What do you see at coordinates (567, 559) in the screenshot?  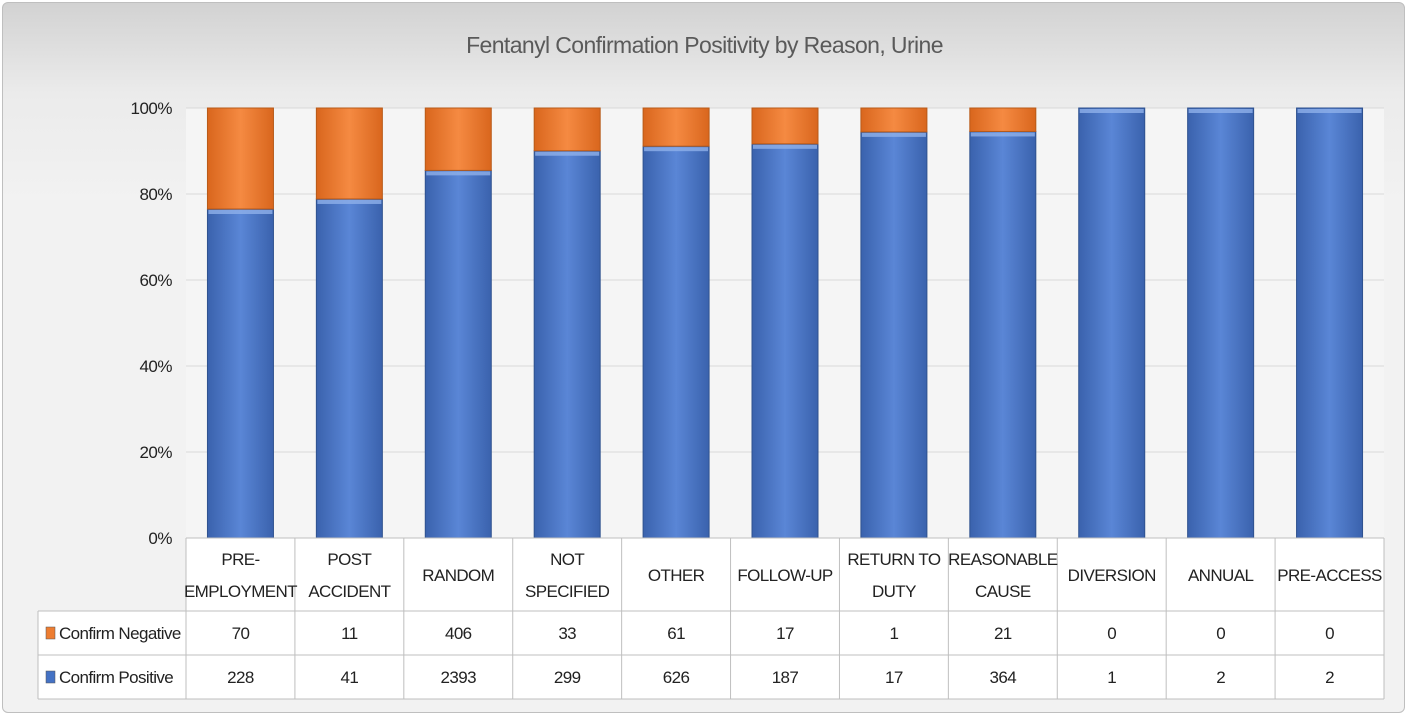 I see `category-label: NOT` at bounding box center [567, 559].